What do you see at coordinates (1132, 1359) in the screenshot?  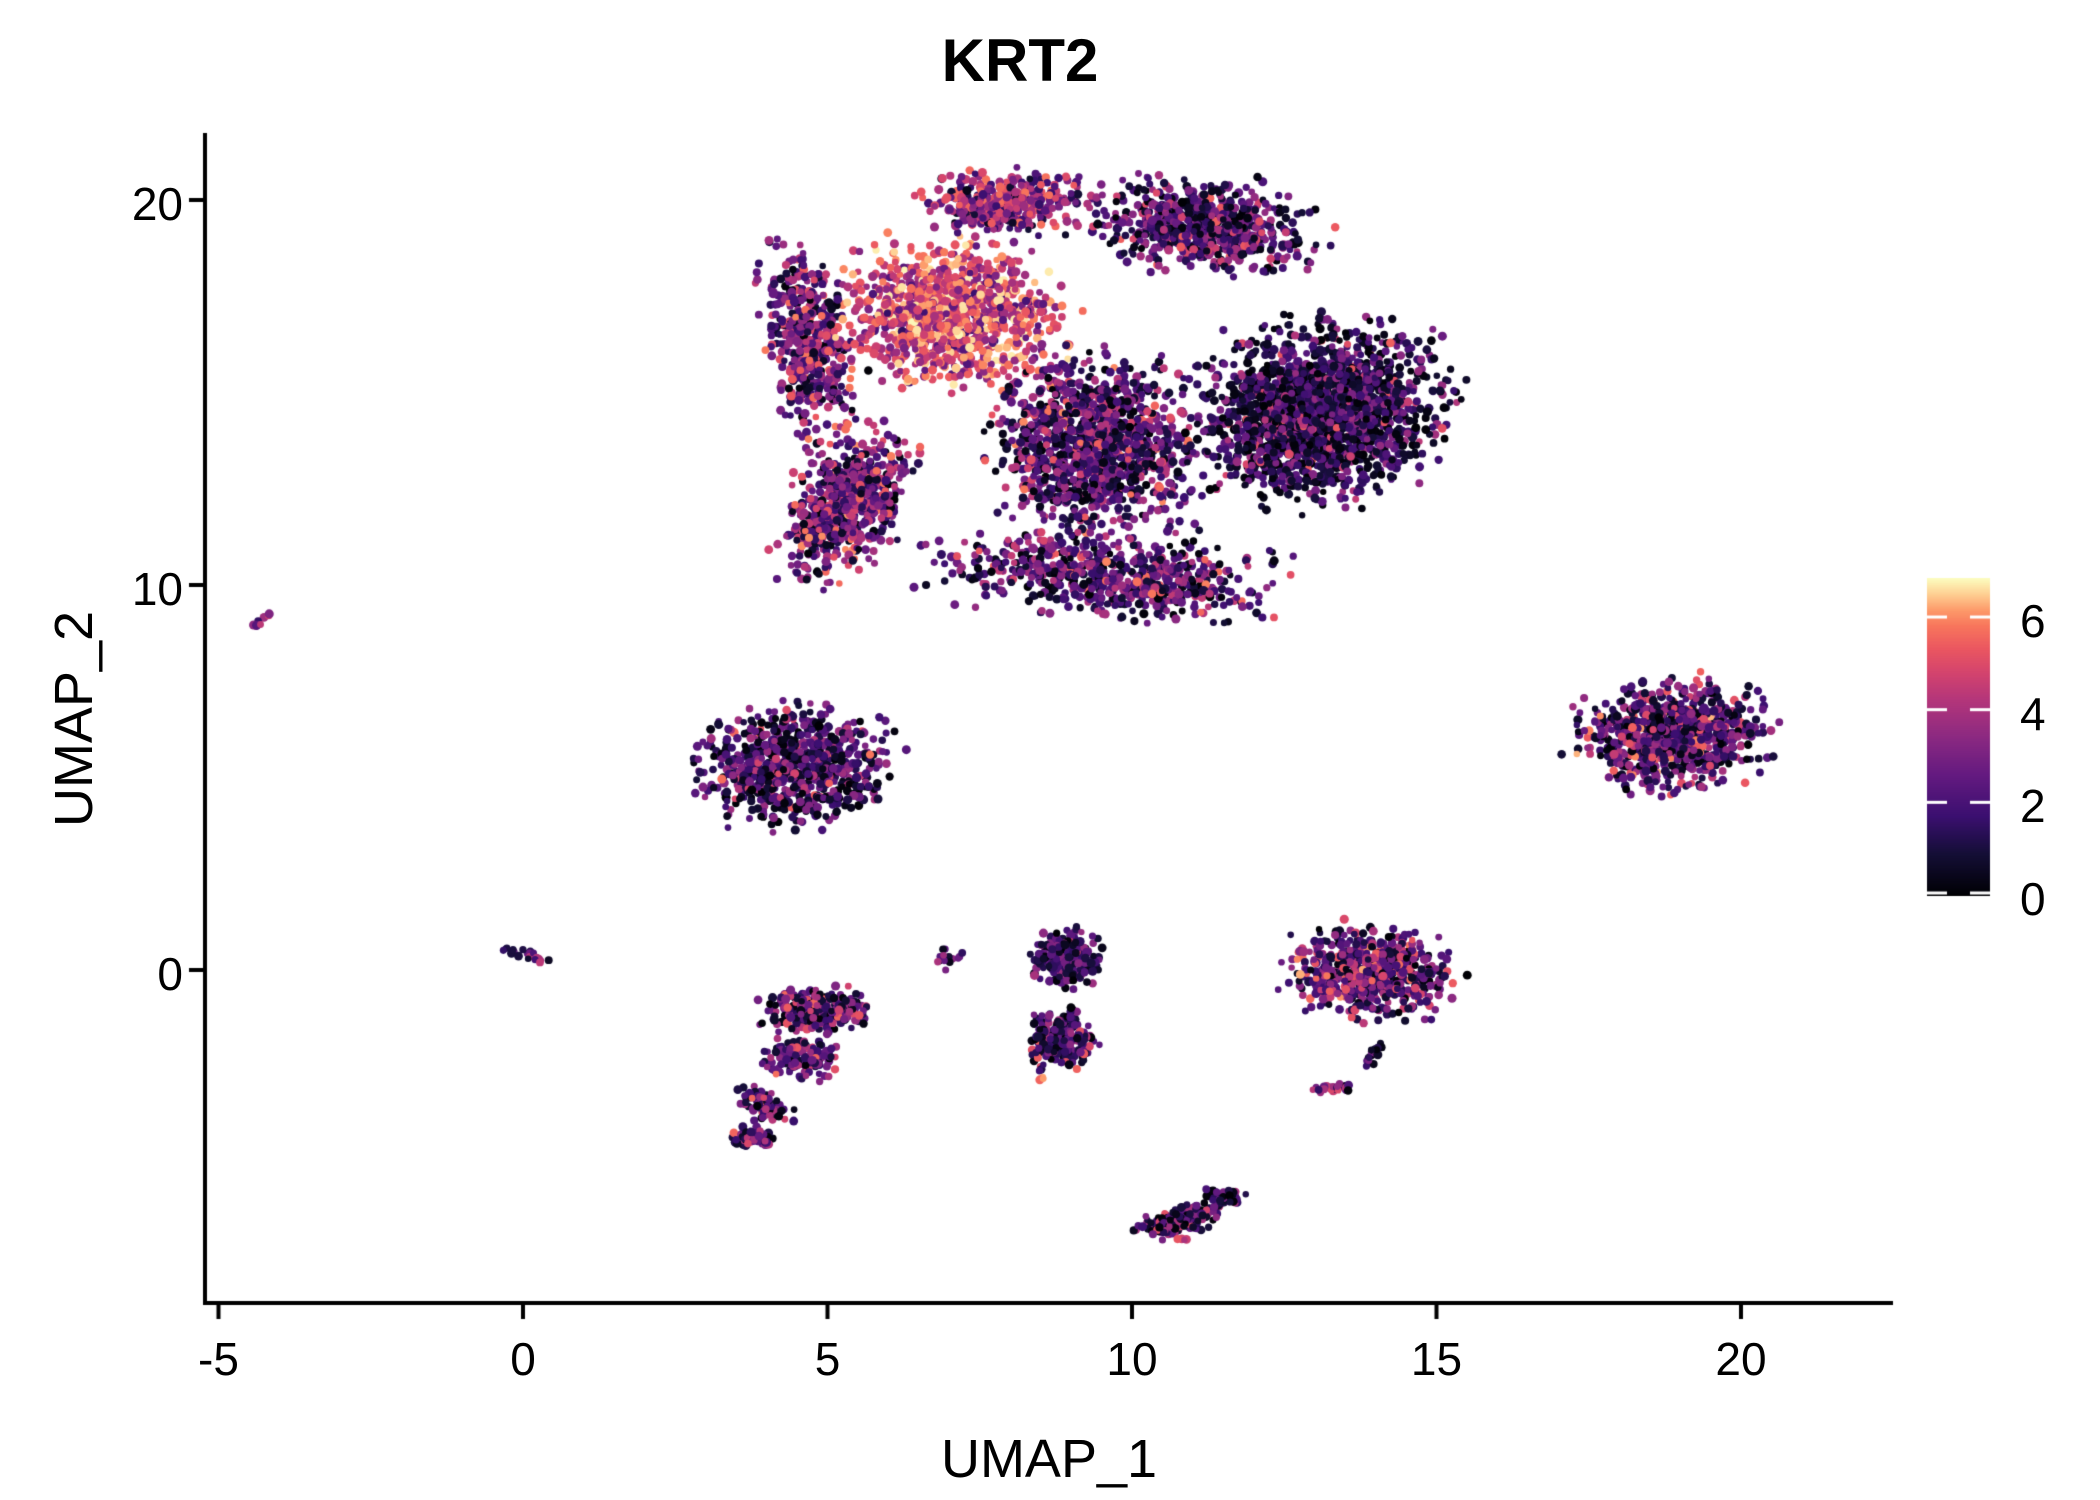 I see `x-tick-label-10: 10` at bounding box center [1132, 1359].